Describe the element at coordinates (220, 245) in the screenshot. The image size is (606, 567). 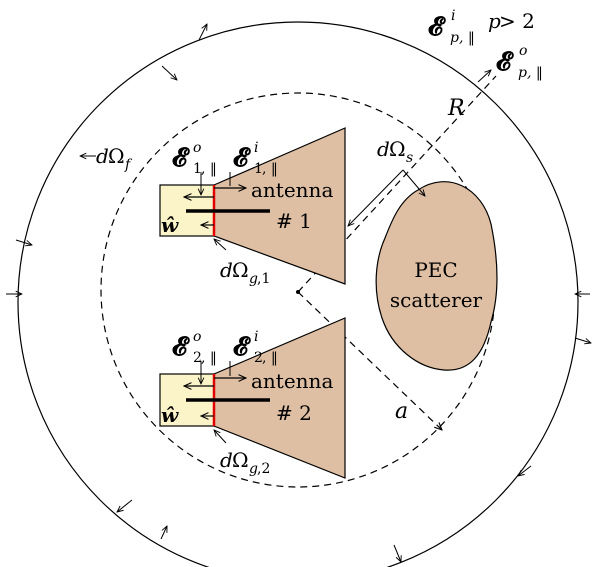
I see `port-1-pointer` at that location.